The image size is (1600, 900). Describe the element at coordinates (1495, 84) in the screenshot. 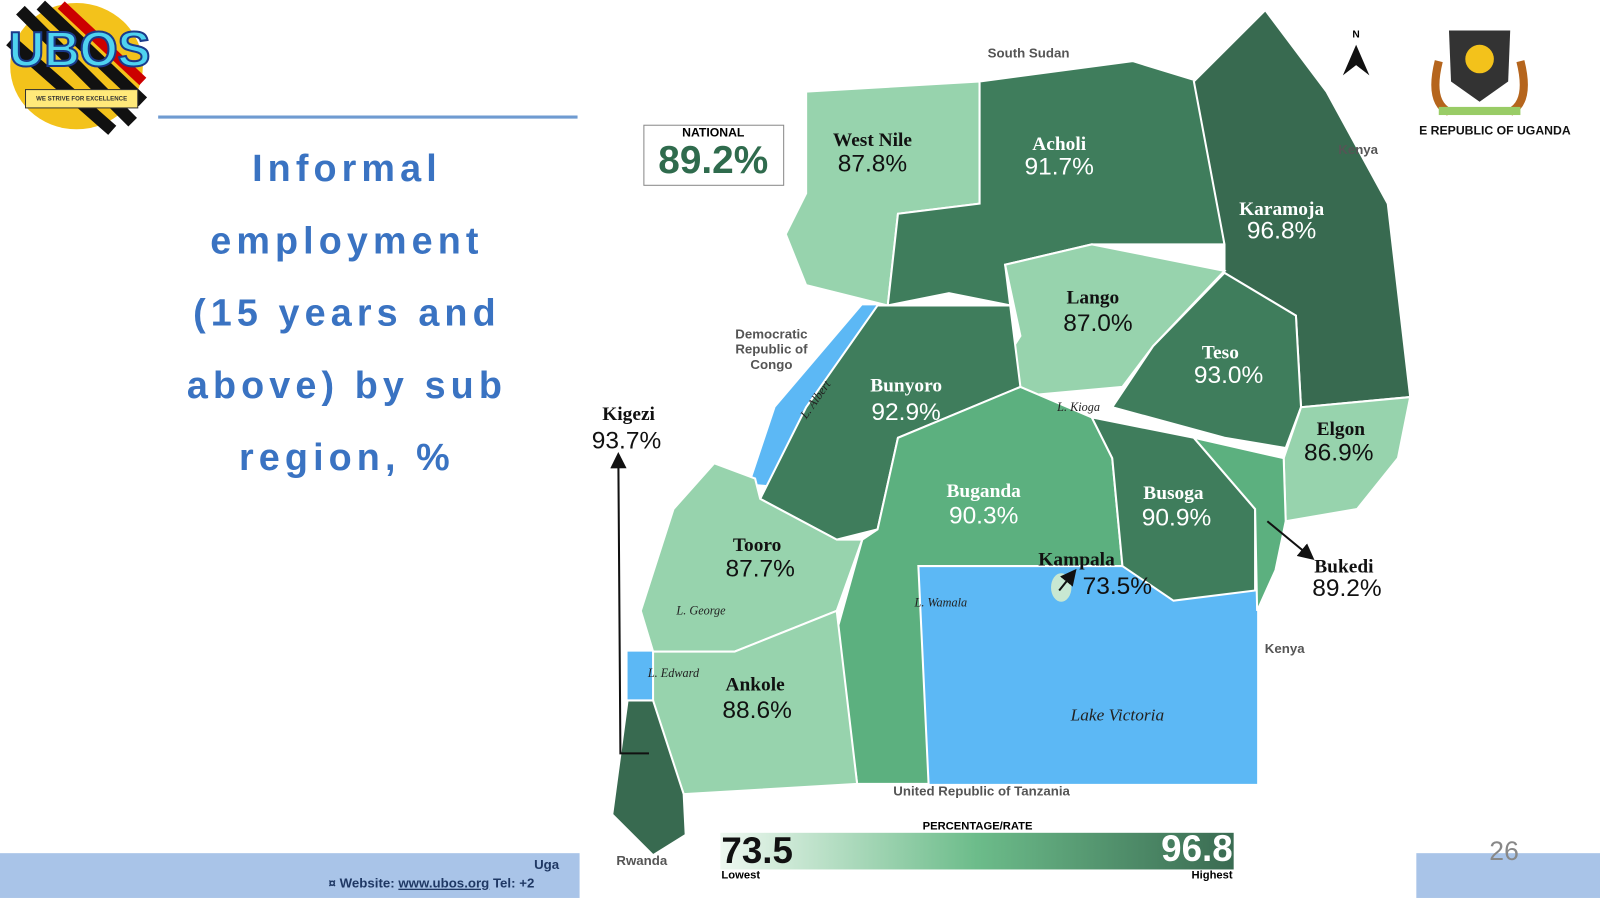

I see `coat-of-arms: E REPUBLIC OF UGANDA` at that location.